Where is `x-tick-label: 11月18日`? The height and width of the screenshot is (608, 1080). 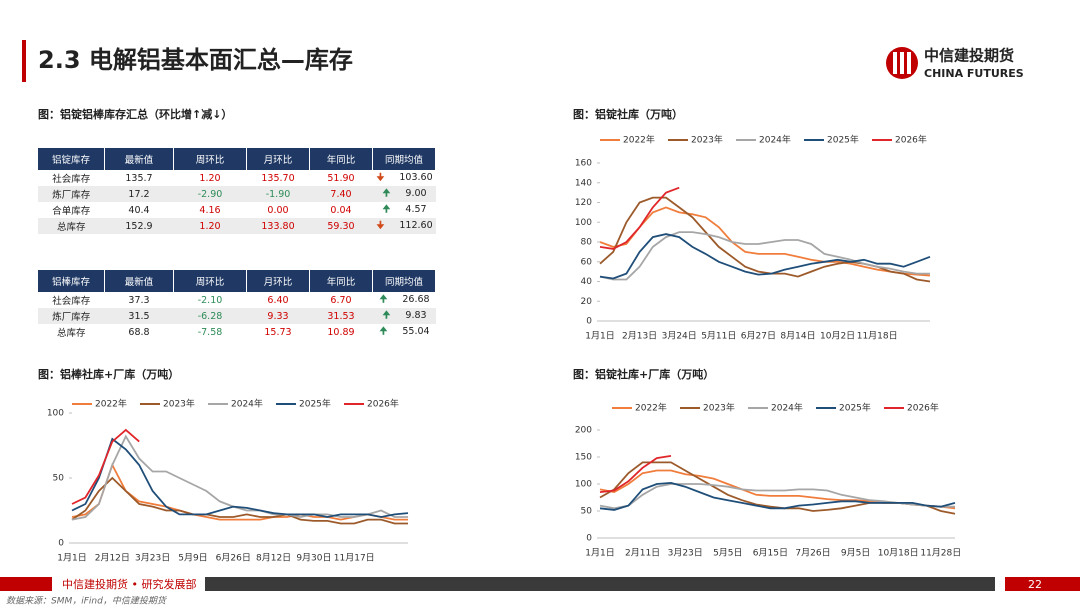 x-tick-label: 11月18日 is located at coordinates (877, 336).